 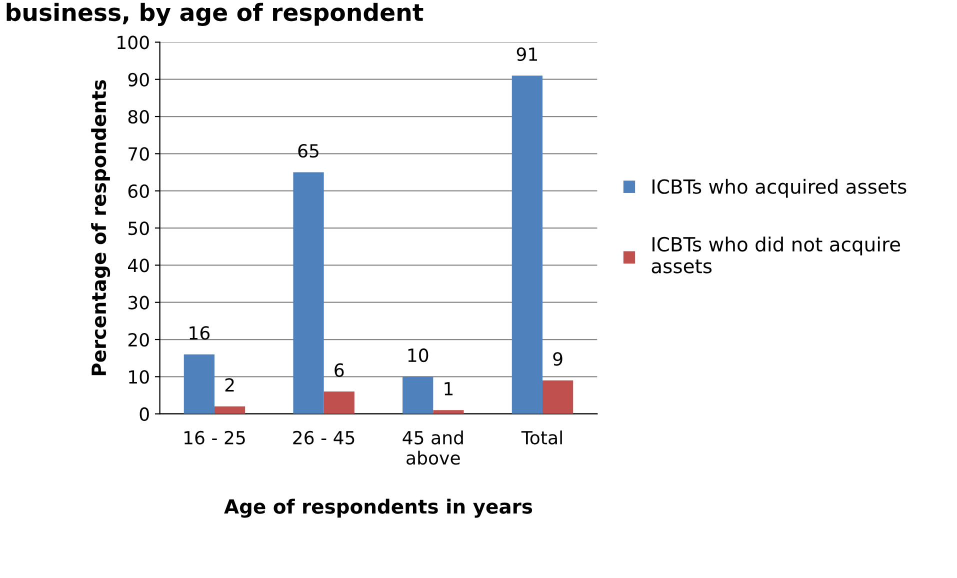 I want to click on y-tick-label: 0, so click(x=144, y=414).